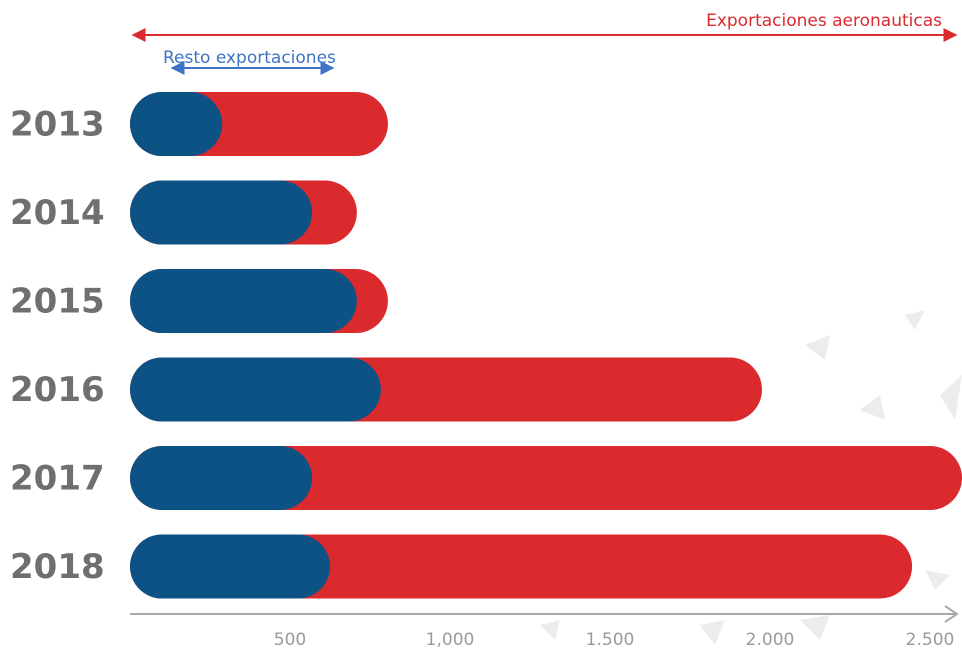  What do you see at coordinates (57, 567) in the screenshot?
I see `y-tick-label: 2018` at bounding box center [57, 567].